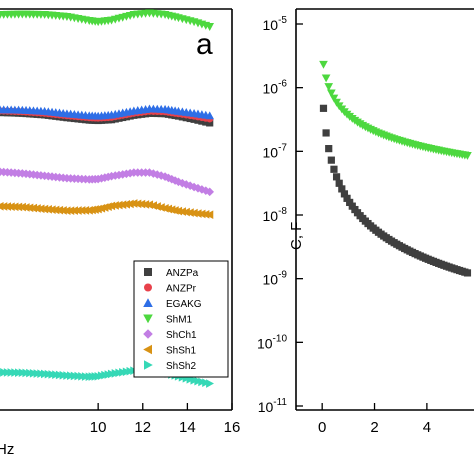 This screenshot has width=474, height=474. I want to click on legend-marker-anzpr, so click(148, 287).